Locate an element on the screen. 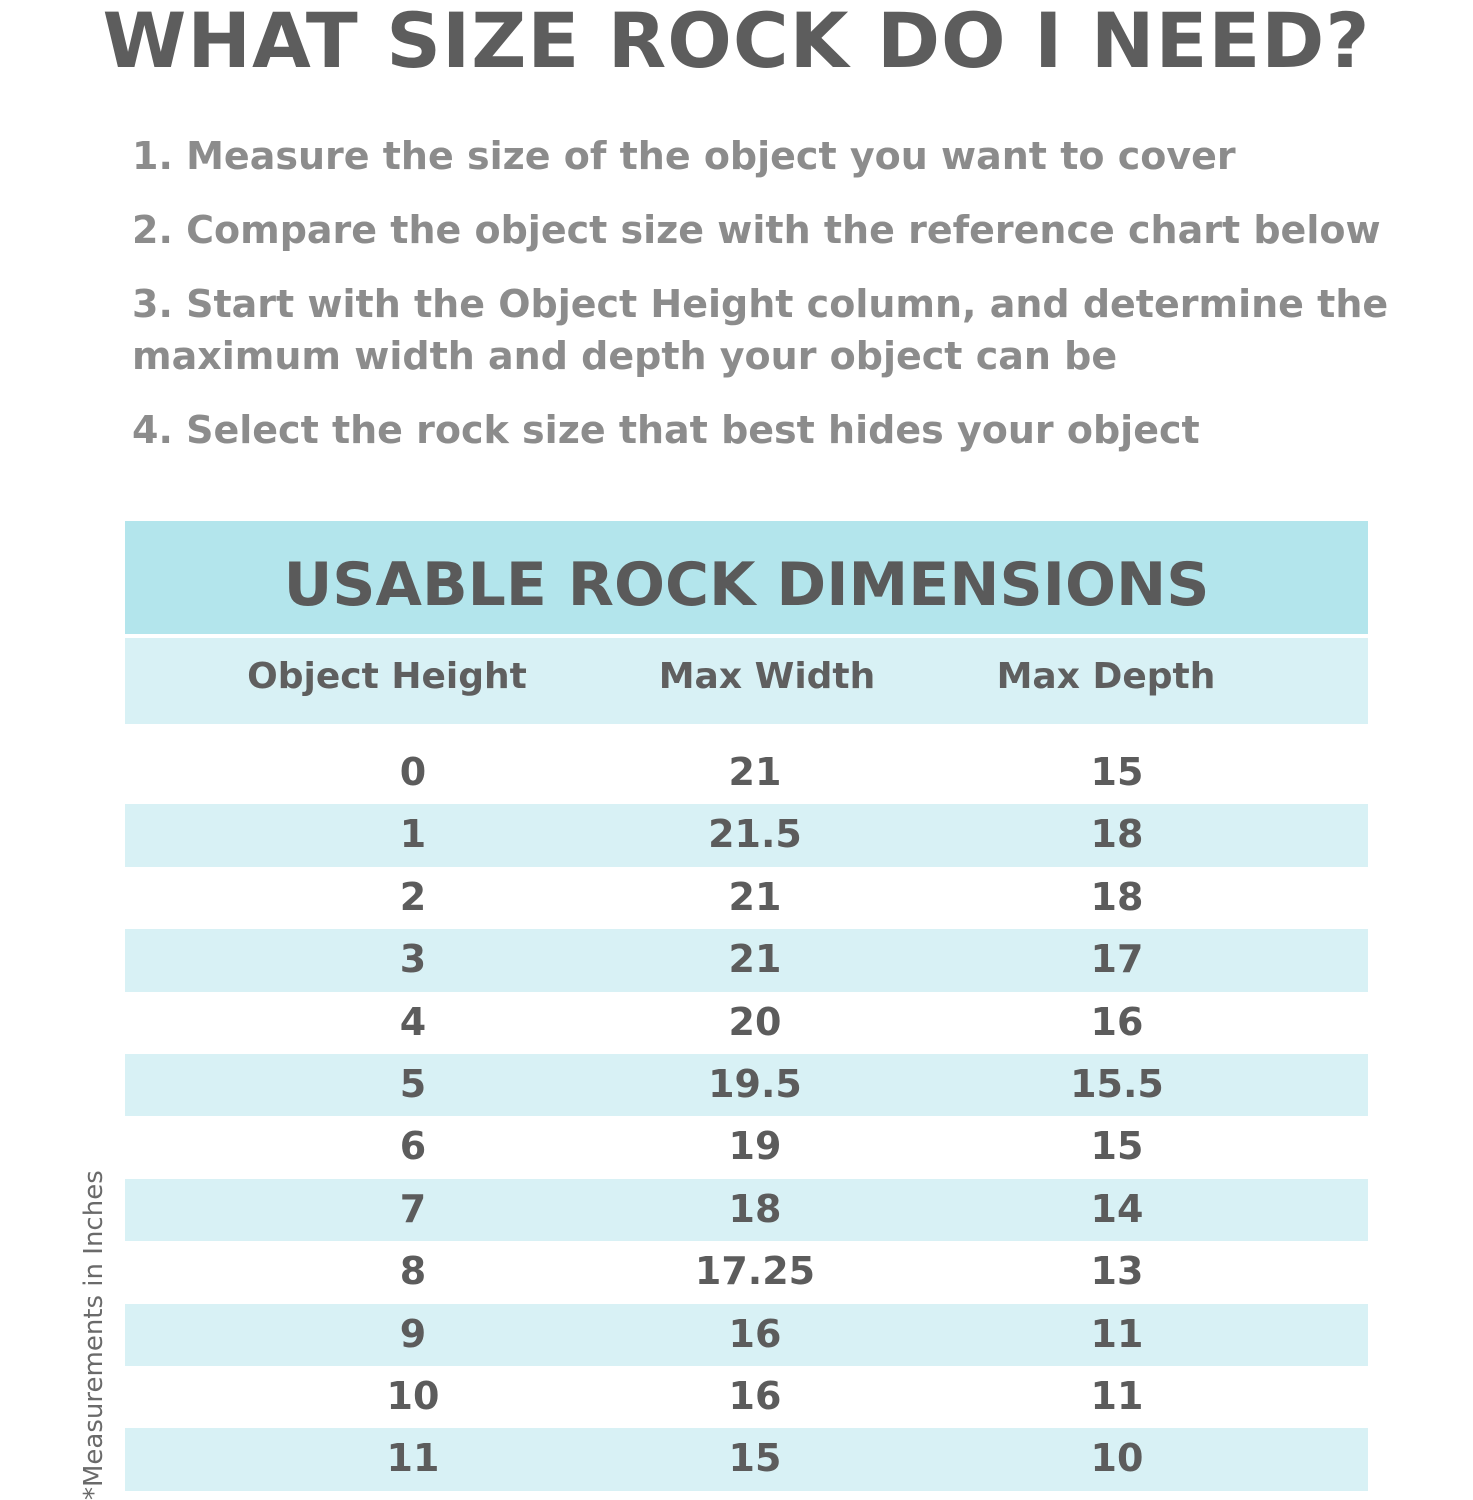  cell-object-height: 3 is located at coordinates (413, 959).